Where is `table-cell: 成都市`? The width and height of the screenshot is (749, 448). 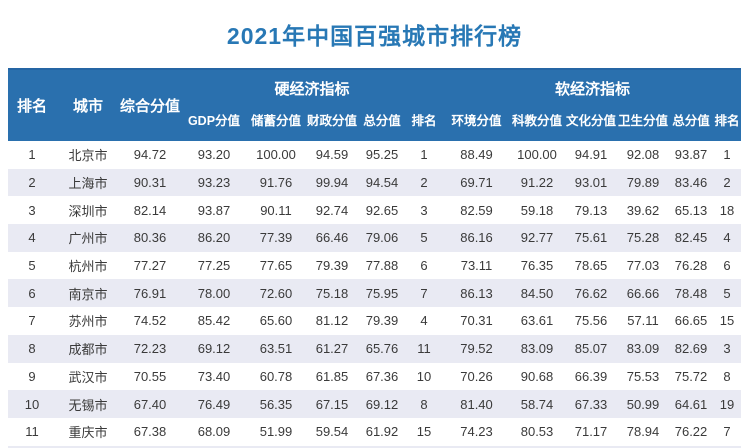 table-cell: 成都市 is located at coordinates (88, 348).